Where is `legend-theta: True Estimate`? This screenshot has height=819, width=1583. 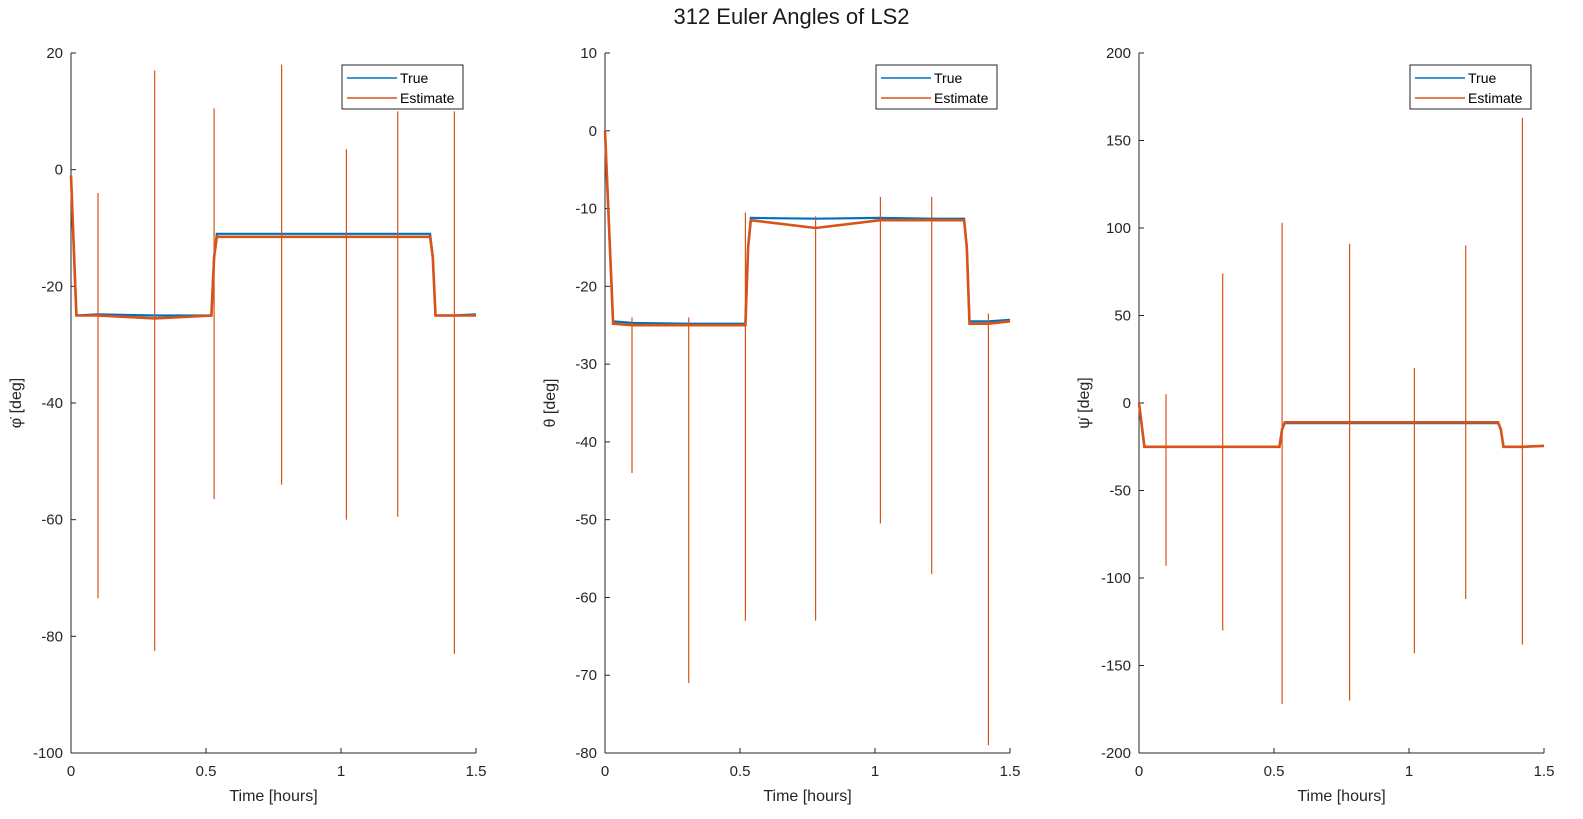 legend-theta: True Estimate is located at coordinates (936, 87).